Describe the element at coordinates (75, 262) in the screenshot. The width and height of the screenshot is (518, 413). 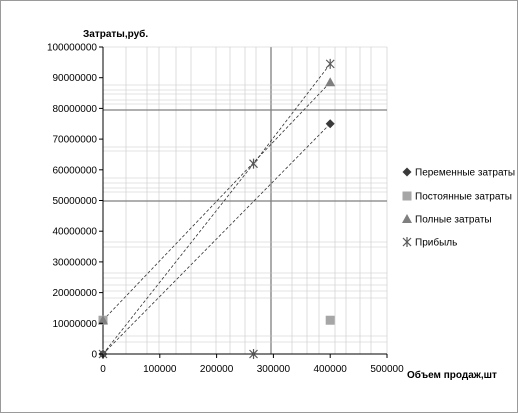
I see `y-tick-label: 30000000` at that location.